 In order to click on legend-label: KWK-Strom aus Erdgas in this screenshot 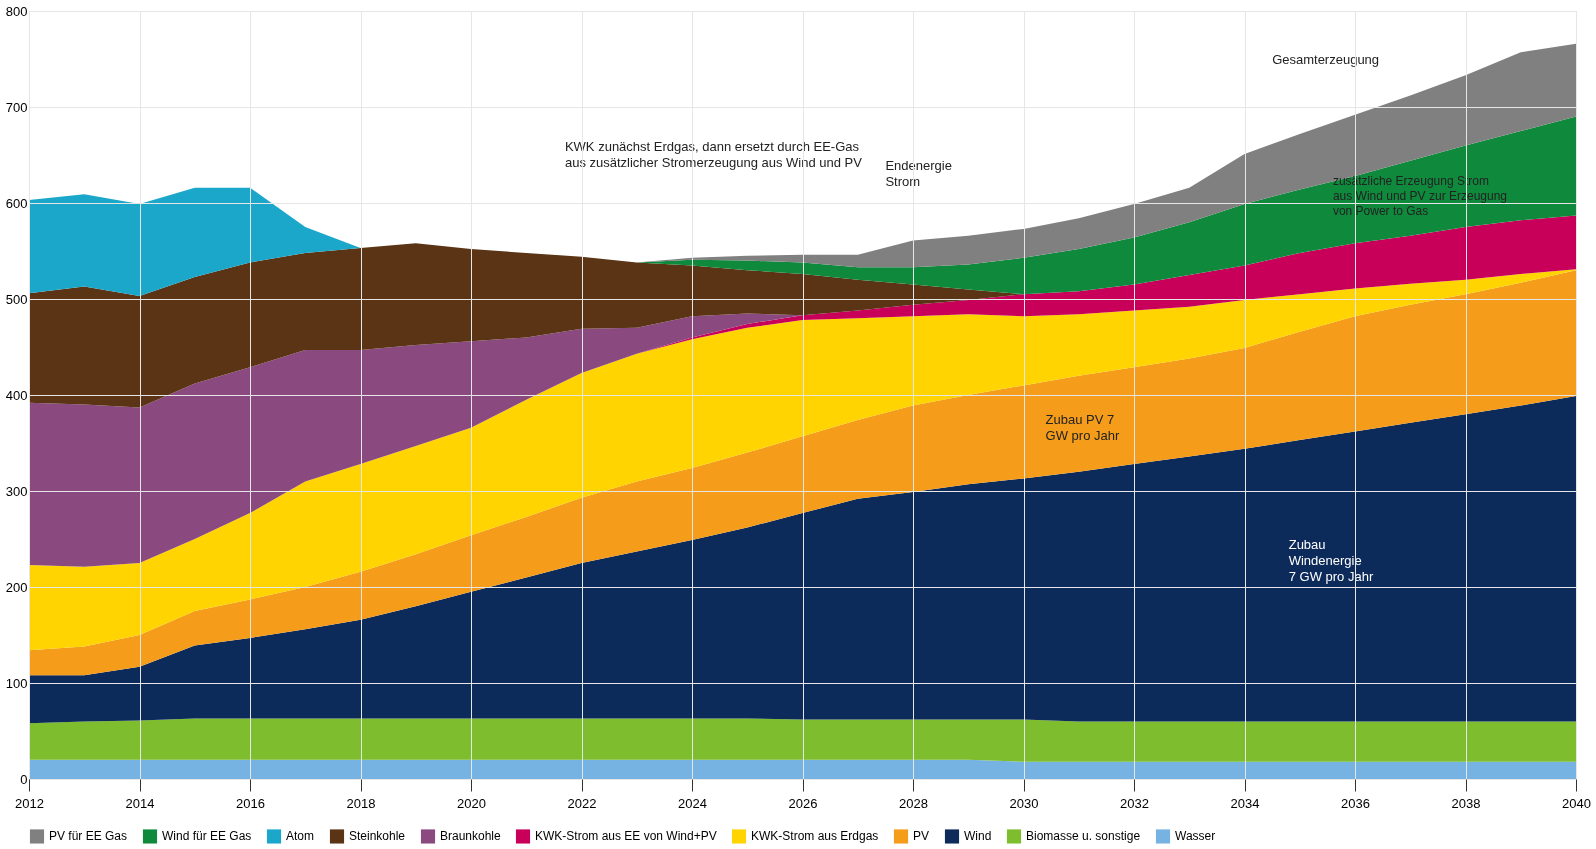, I will do `click(815, 836)`.